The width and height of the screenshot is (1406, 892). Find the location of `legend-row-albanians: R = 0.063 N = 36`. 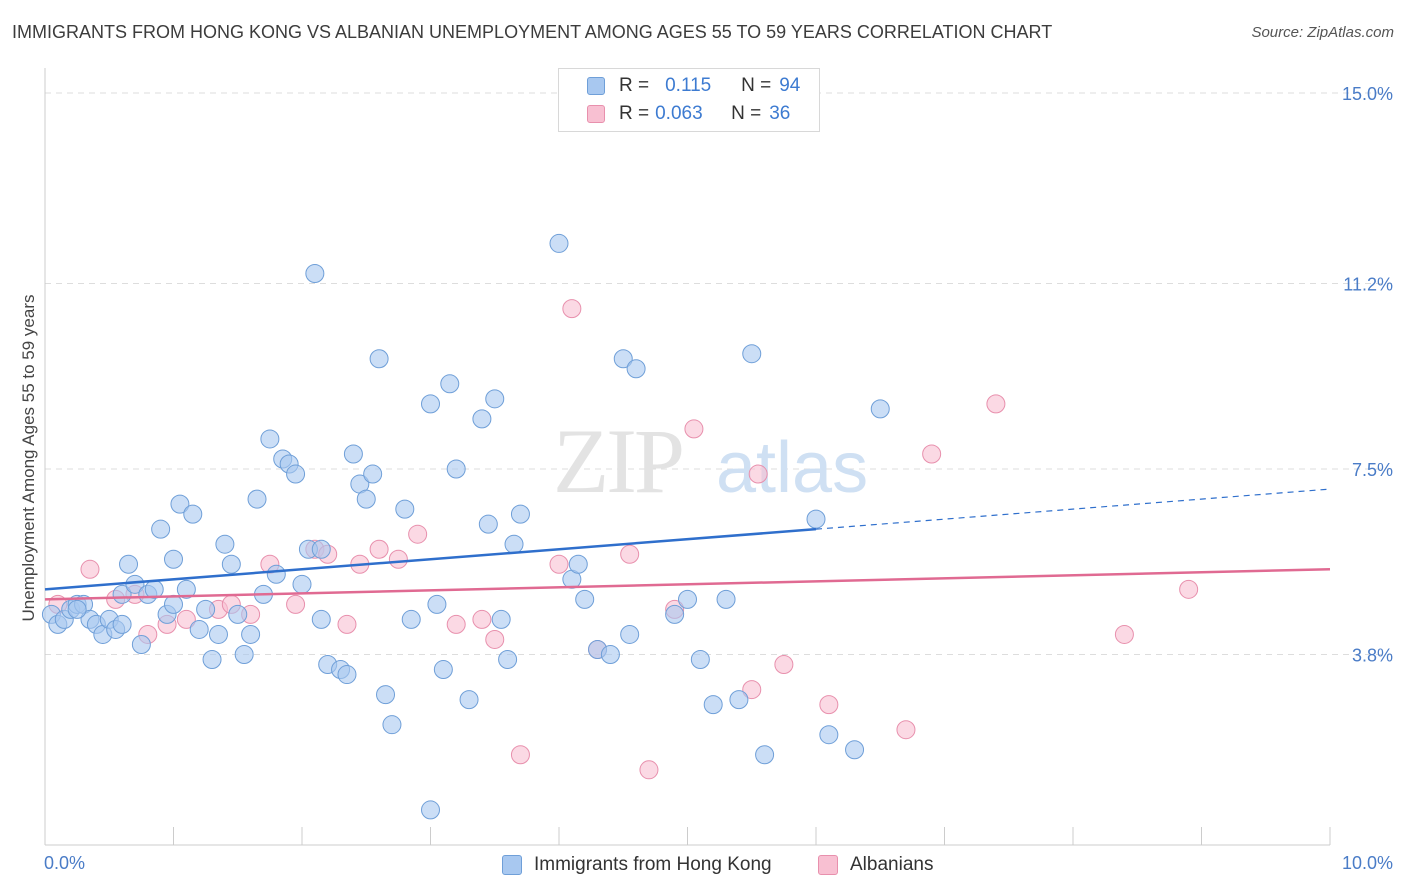

legend-row-albanians: R = 0.063 N = 36 is located at coordinates (688, 114).